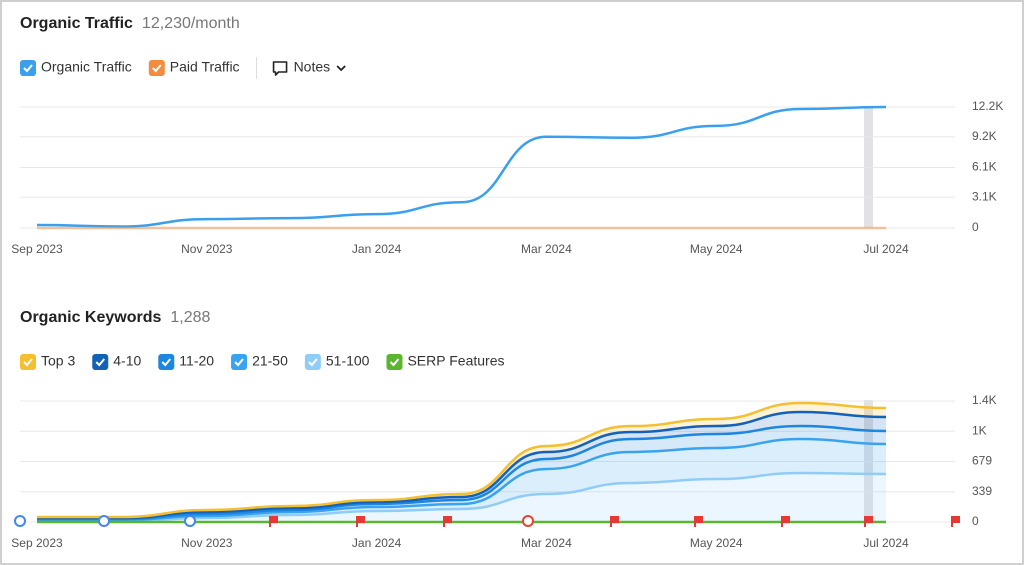 This screenshot has height=565, width=1024. I want to click on legend-label: 51-100, so click(348, 361).